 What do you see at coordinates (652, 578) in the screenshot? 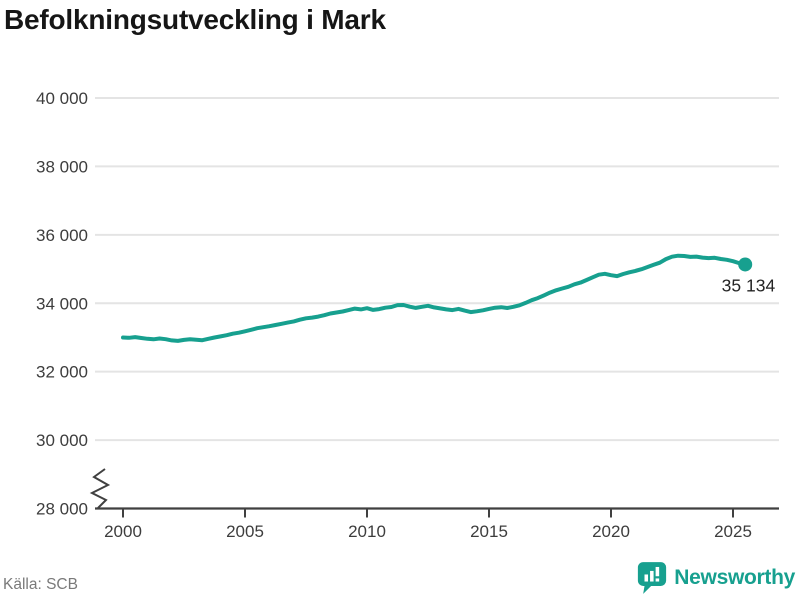
I see `newsworthy-bars-icon` at bounding box center [652, 578].